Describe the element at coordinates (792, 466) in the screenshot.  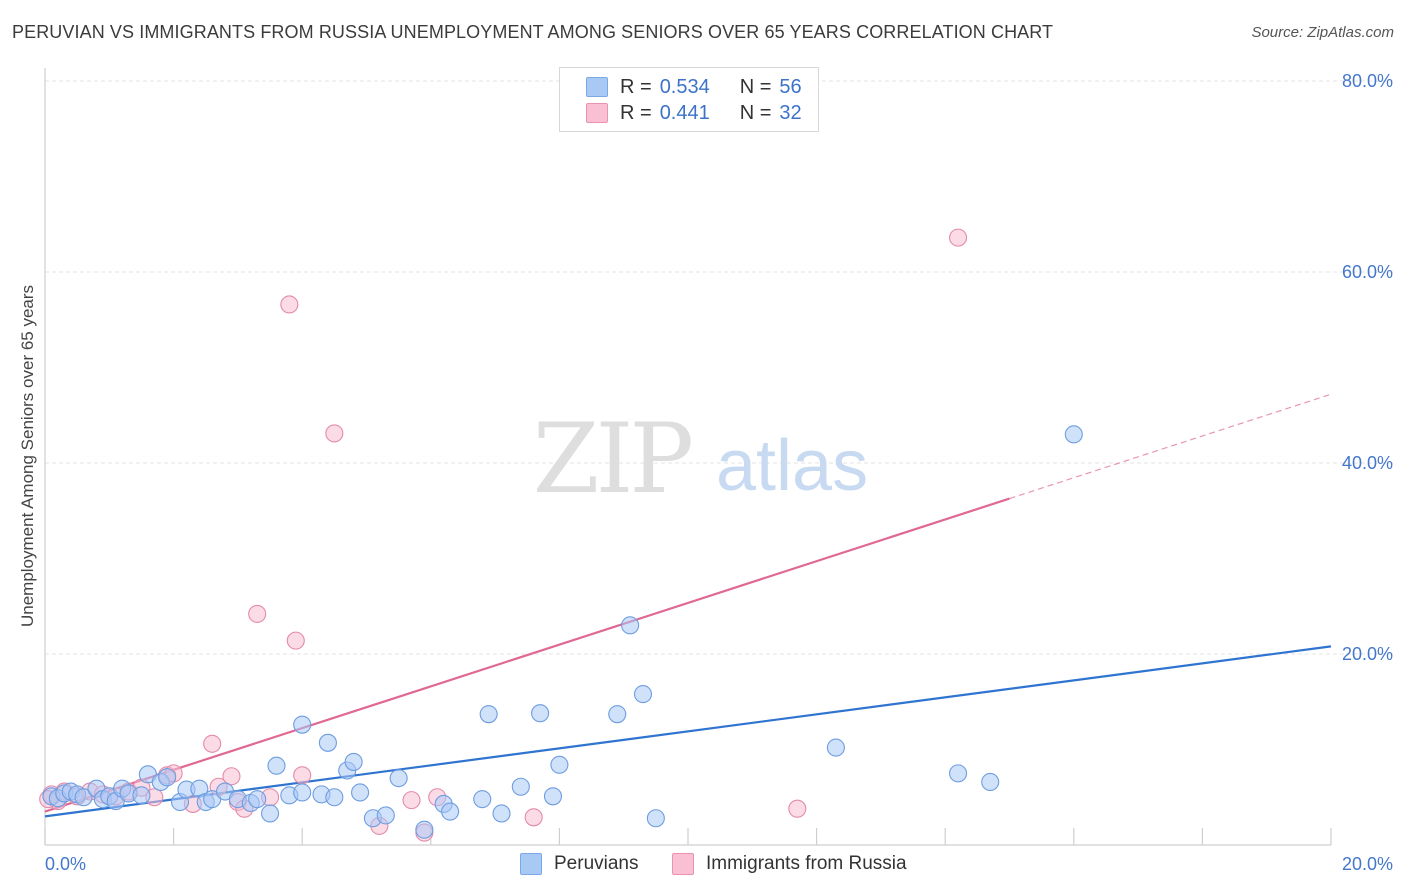
I see `watermark-atlas: atlas` at that location.